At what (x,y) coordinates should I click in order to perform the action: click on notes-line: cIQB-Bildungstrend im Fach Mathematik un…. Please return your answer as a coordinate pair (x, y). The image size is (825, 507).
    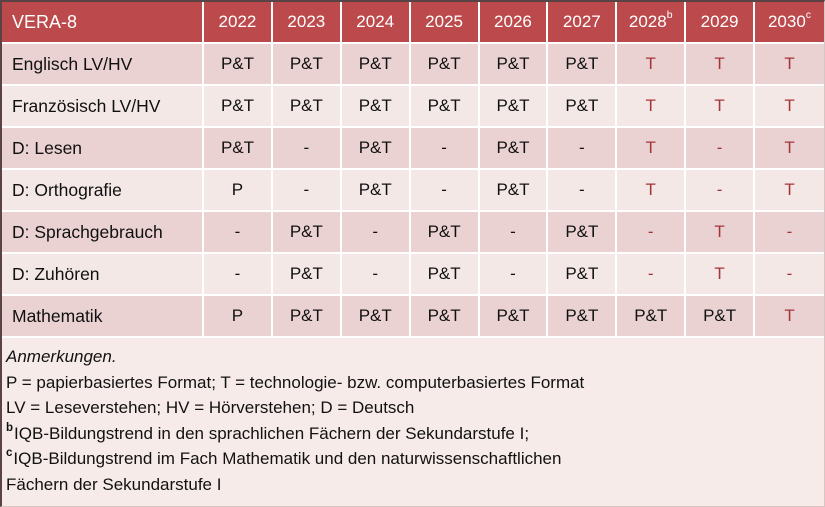
    Looking at the image, I should click on (415, 459).